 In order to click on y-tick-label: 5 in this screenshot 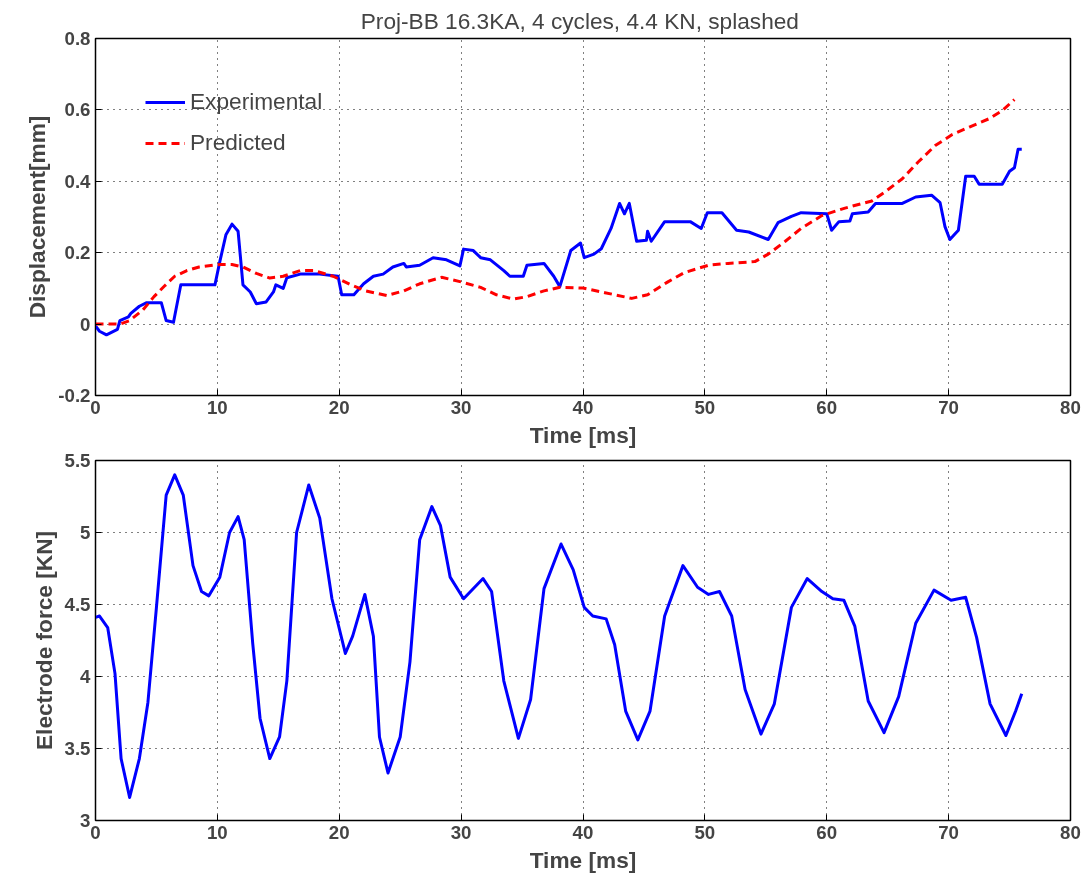, I will do `click(85, 532)`.